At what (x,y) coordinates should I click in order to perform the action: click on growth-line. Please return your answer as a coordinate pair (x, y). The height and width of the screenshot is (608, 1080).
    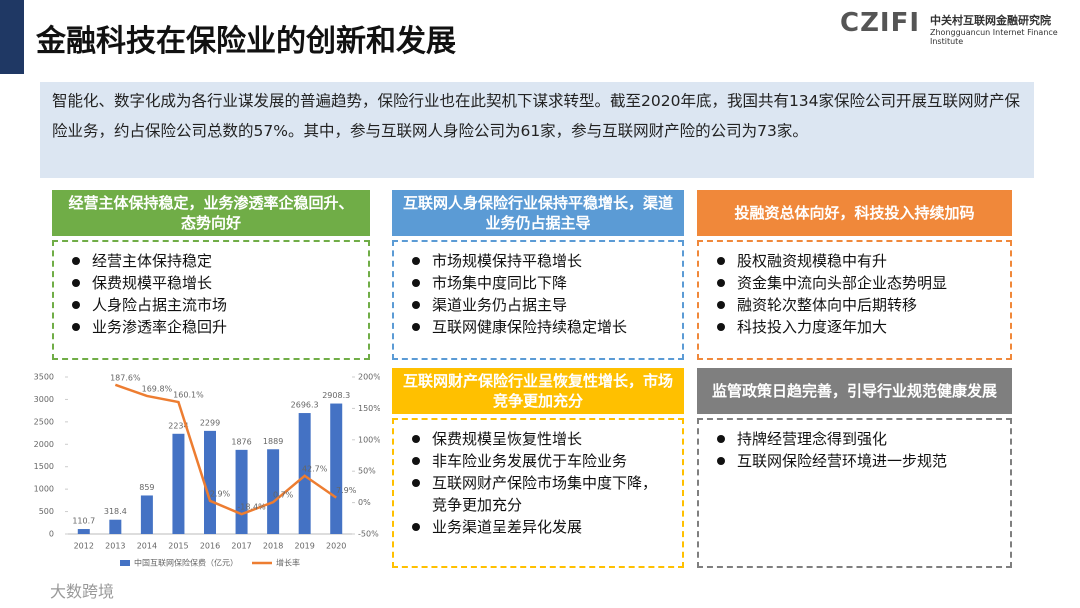
    Looking at the image, I should click on (225, 449).